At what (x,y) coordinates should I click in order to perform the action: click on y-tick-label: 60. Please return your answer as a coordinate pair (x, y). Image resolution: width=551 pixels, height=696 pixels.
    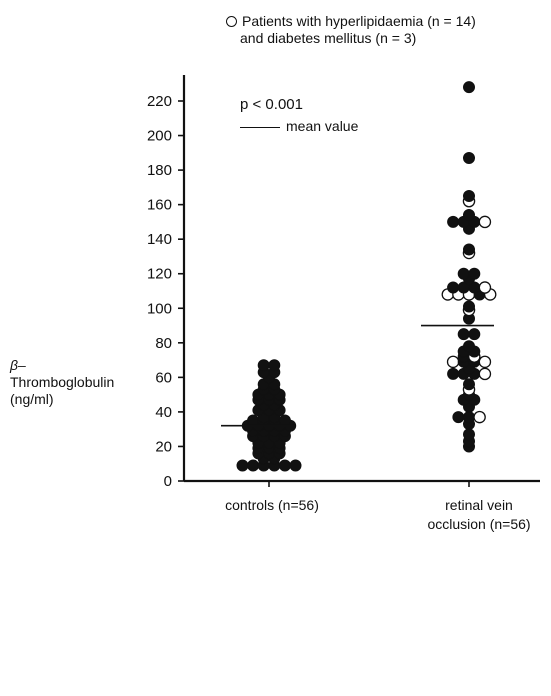
    Looking at the image, I should click on (163, 377).